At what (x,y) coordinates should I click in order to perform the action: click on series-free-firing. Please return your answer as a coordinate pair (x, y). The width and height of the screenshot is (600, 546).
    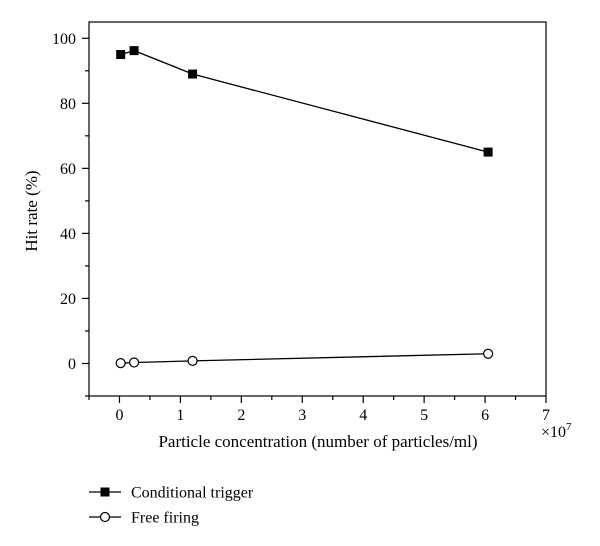
    Looking at the image, I should click on (304, 358).